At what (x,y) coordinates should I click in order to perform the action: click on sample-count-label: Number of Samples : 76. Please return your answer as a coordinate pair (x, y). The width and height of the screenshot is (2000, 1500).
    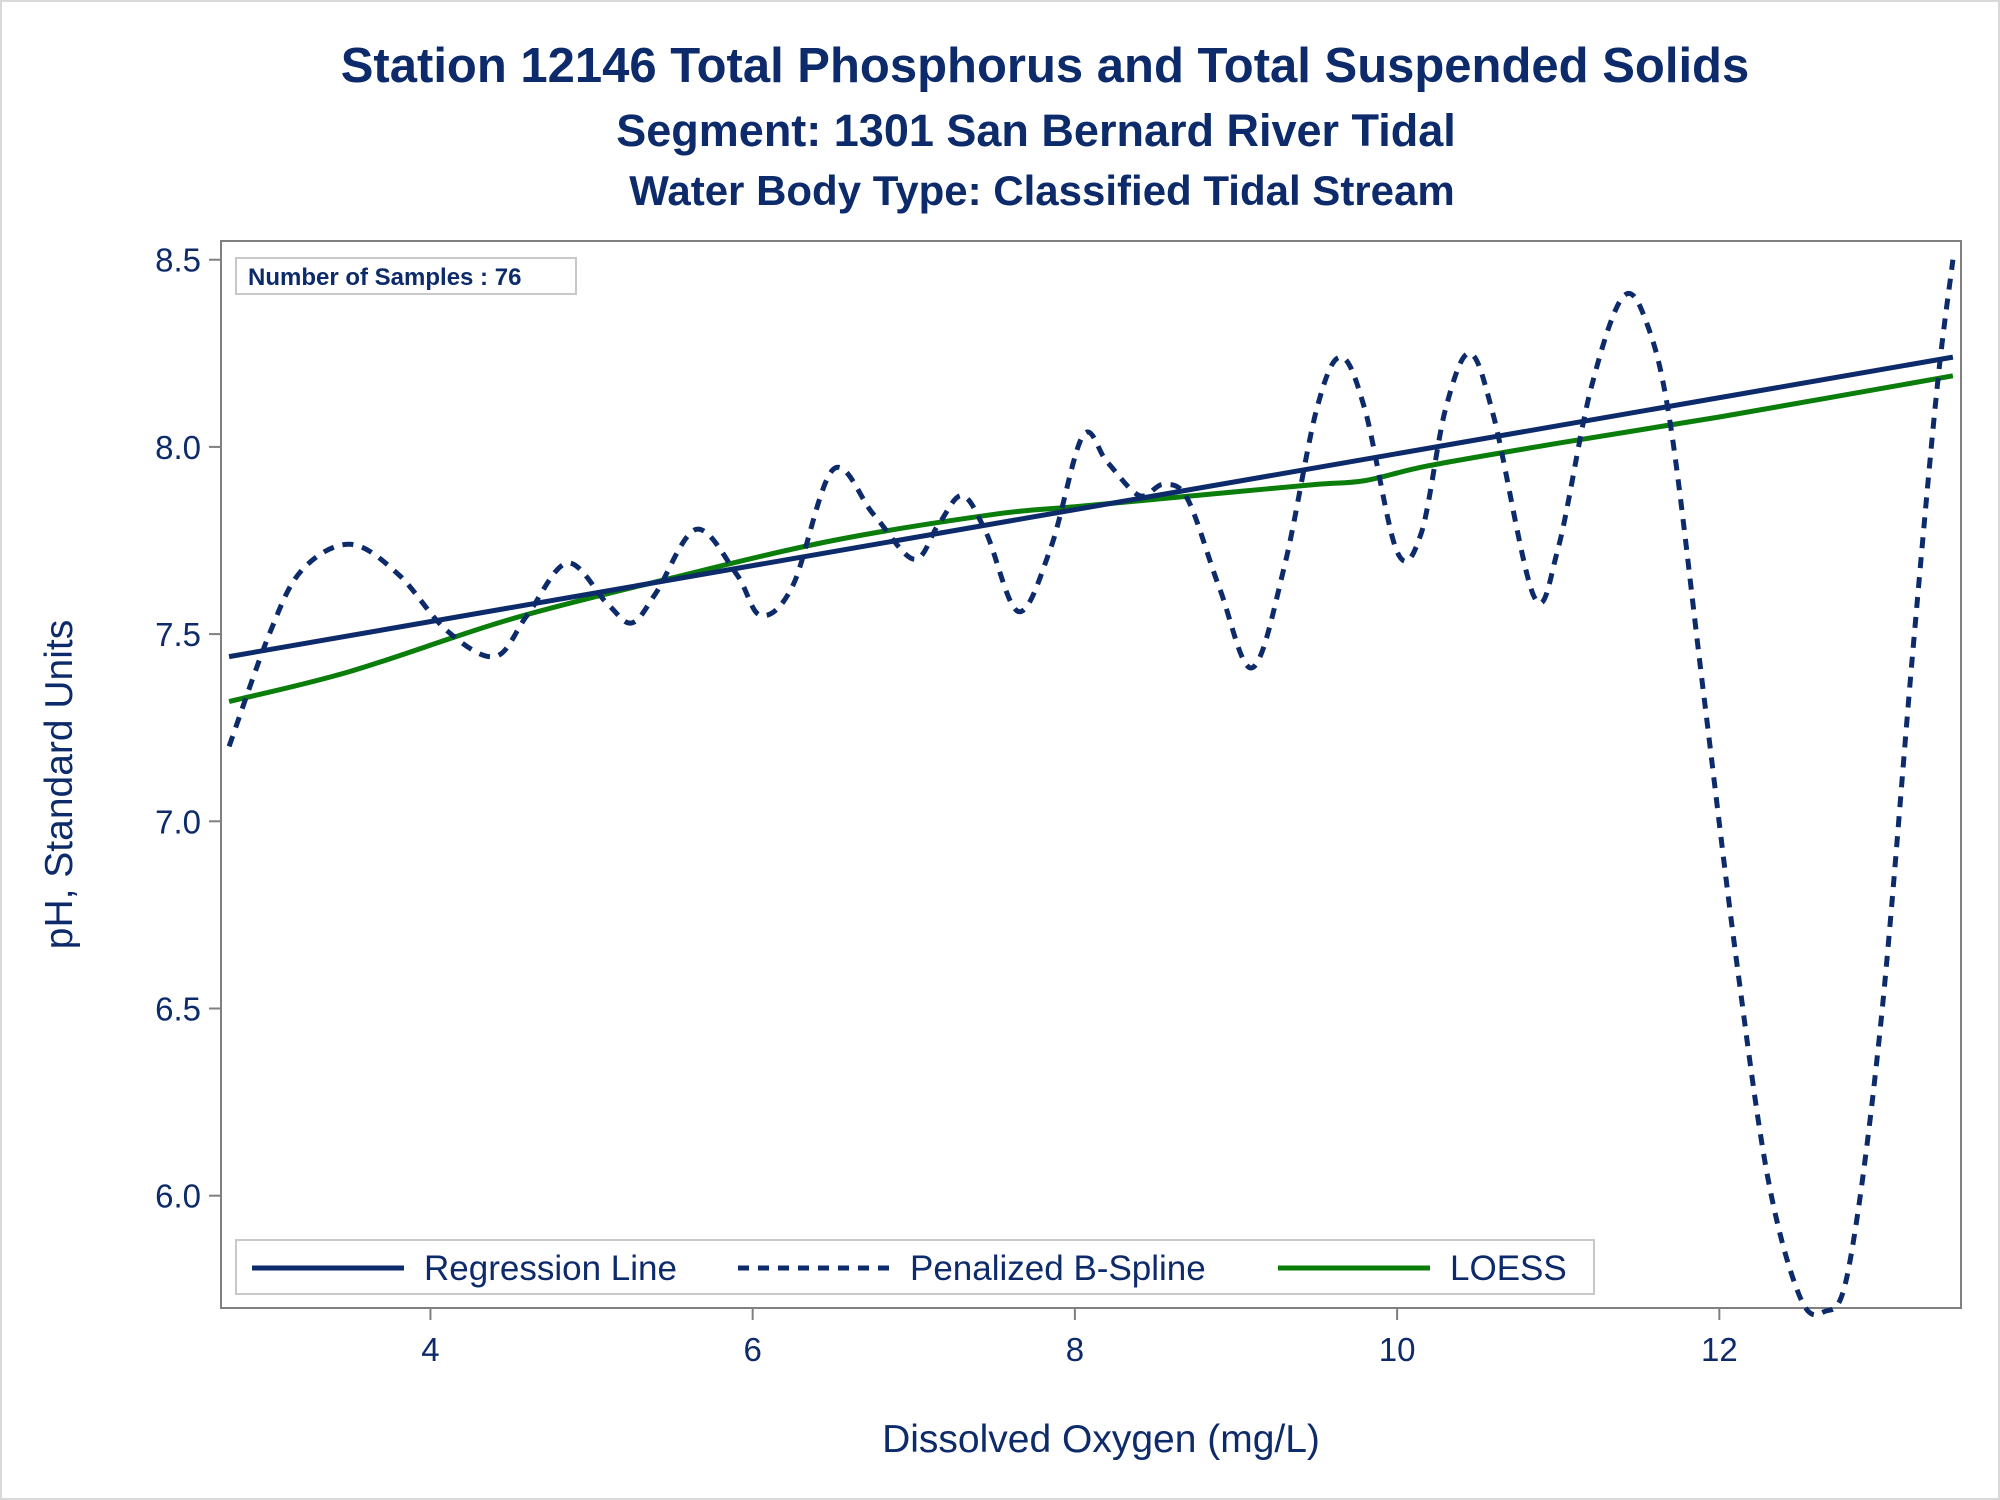
    Looking at the image, I should click on (384, 277).